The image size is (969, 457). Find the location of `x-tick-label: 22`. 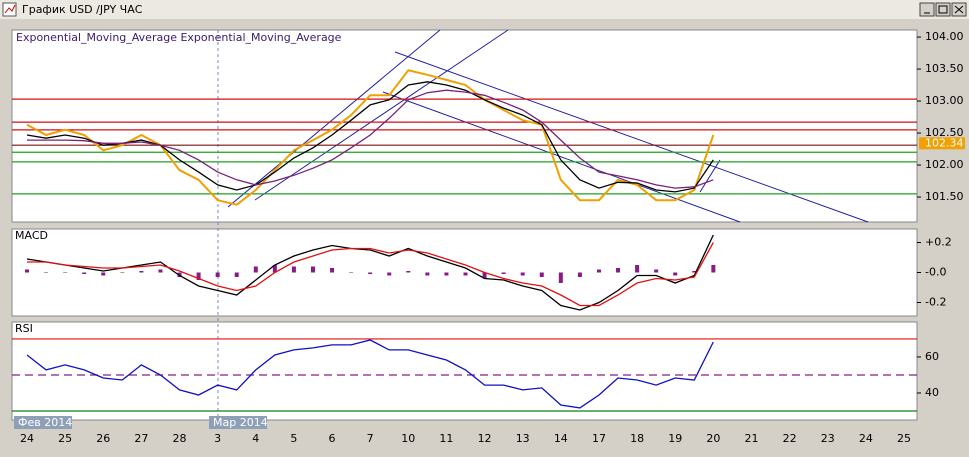

x-tick-label: 22 is located at coordinates (790, 438).